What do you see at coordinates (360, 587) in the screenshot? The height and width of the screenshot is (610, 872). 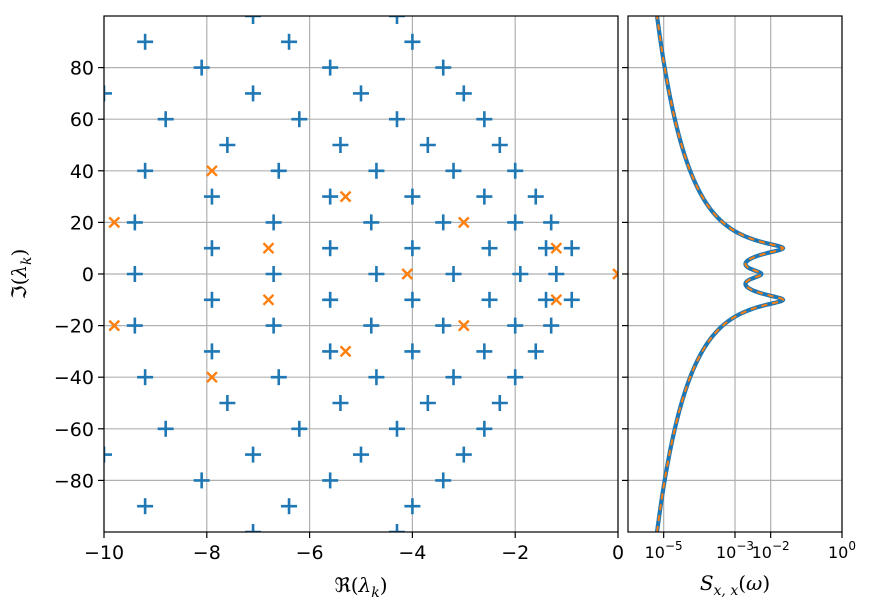 I see `left-x-axis-label: ℜ(λk)` at bounding box center [360, 587].